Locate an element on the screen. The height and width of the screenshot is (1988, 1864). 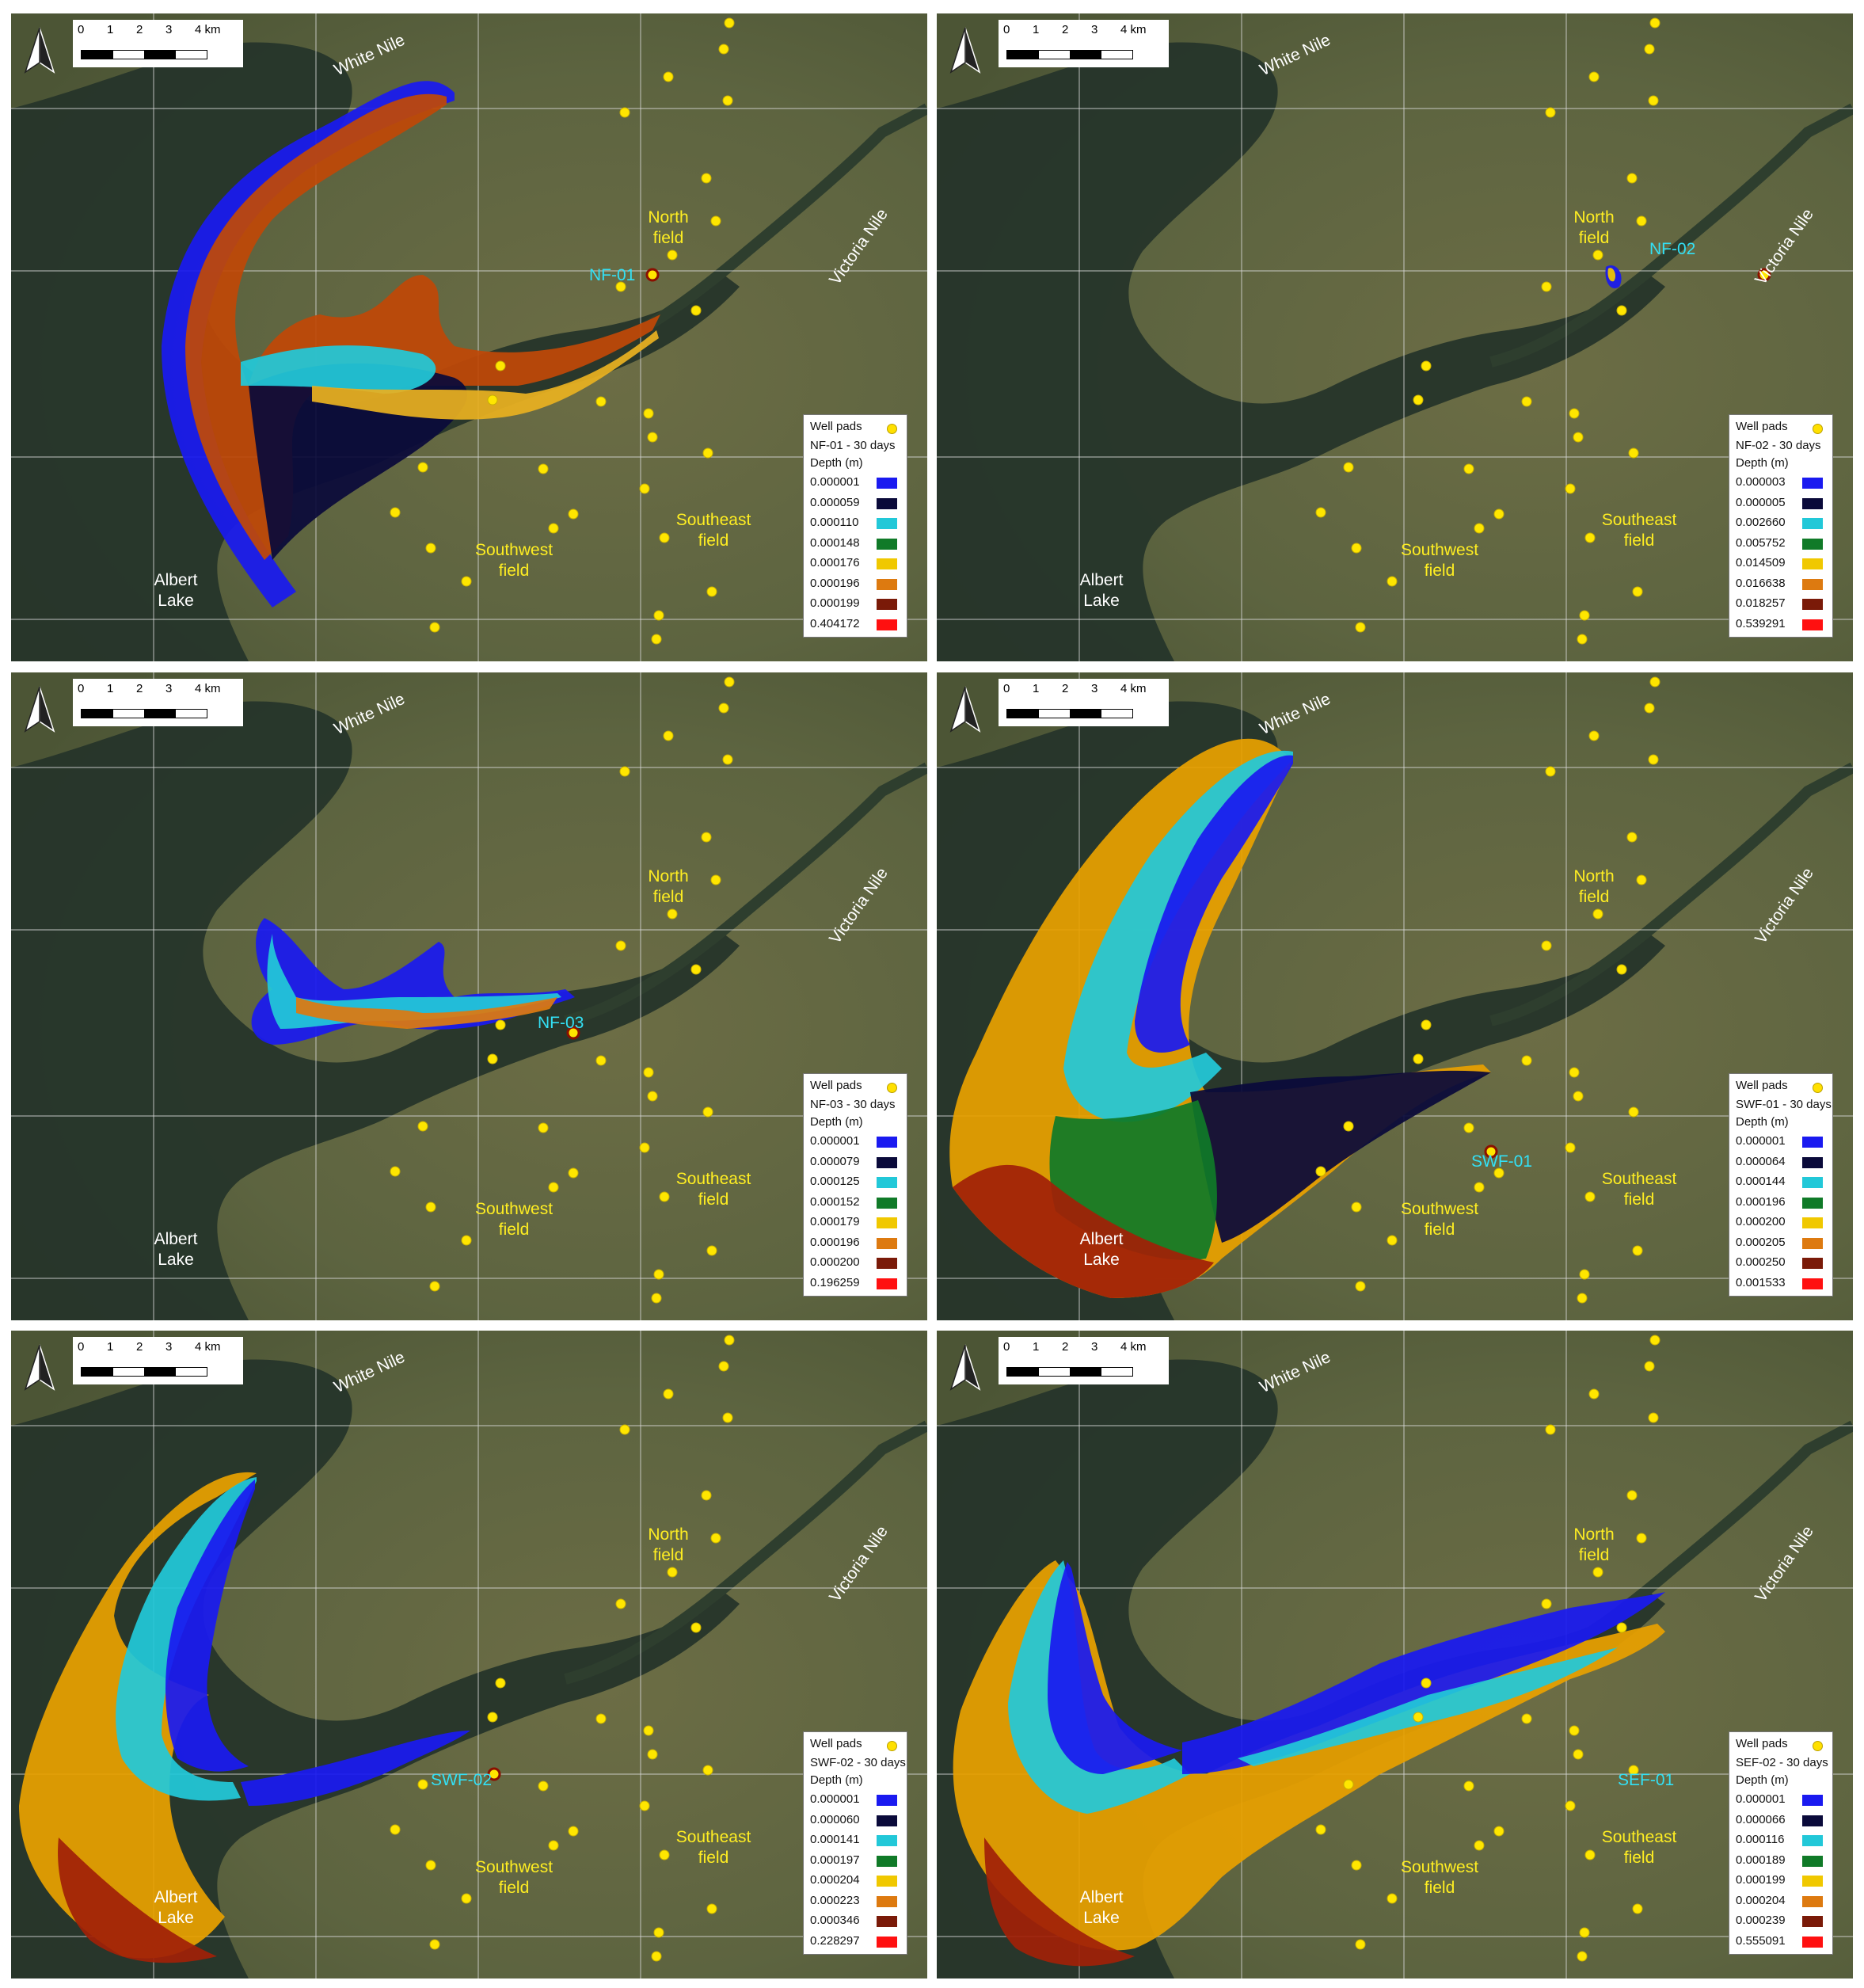
victoria-nile-river is located at coordinates (1671, 894).